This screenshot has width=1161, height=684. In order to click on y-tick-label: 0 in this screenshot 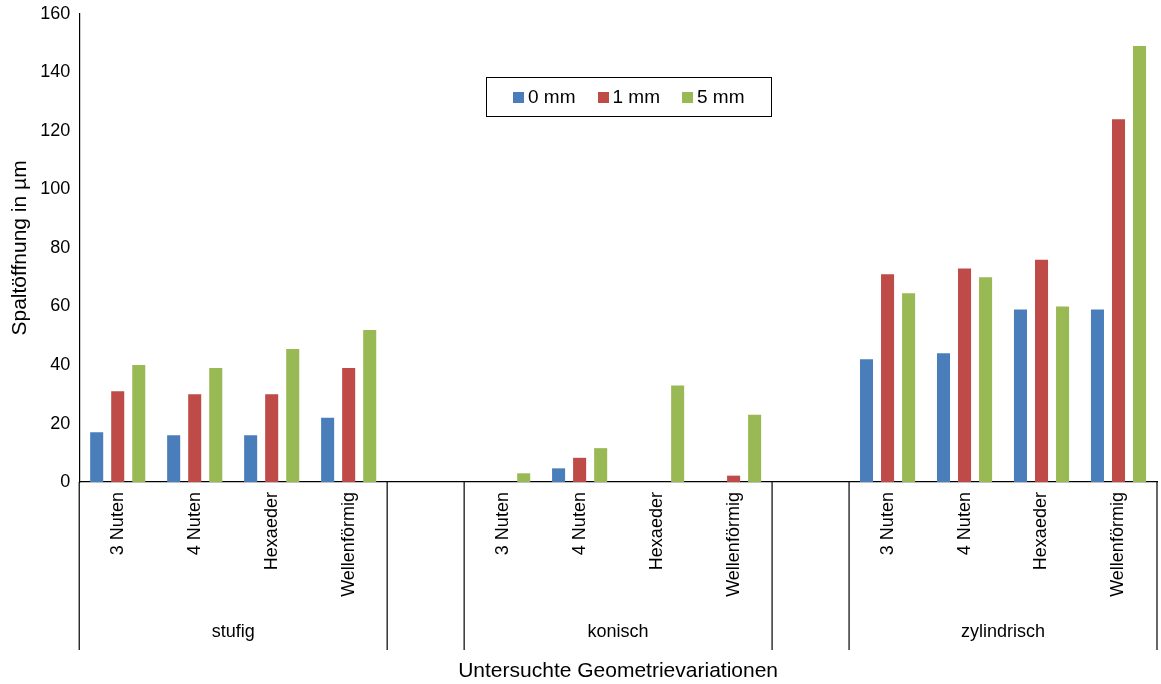, I will do `click(65, 481)`.